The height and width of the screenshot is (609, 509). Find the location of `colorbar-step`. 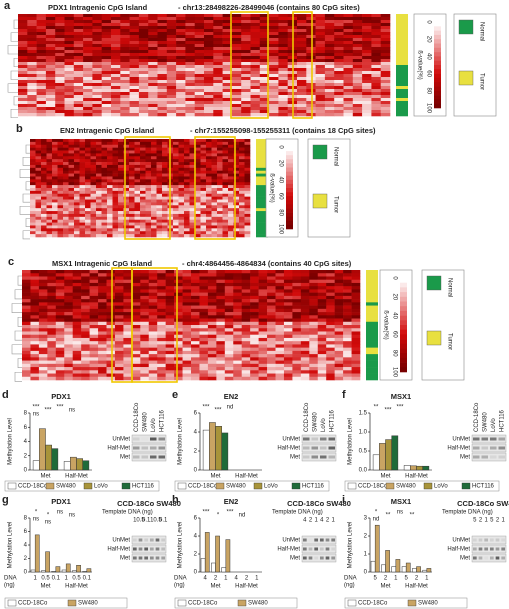

colorbar-step is located at coordinates (403, 356).